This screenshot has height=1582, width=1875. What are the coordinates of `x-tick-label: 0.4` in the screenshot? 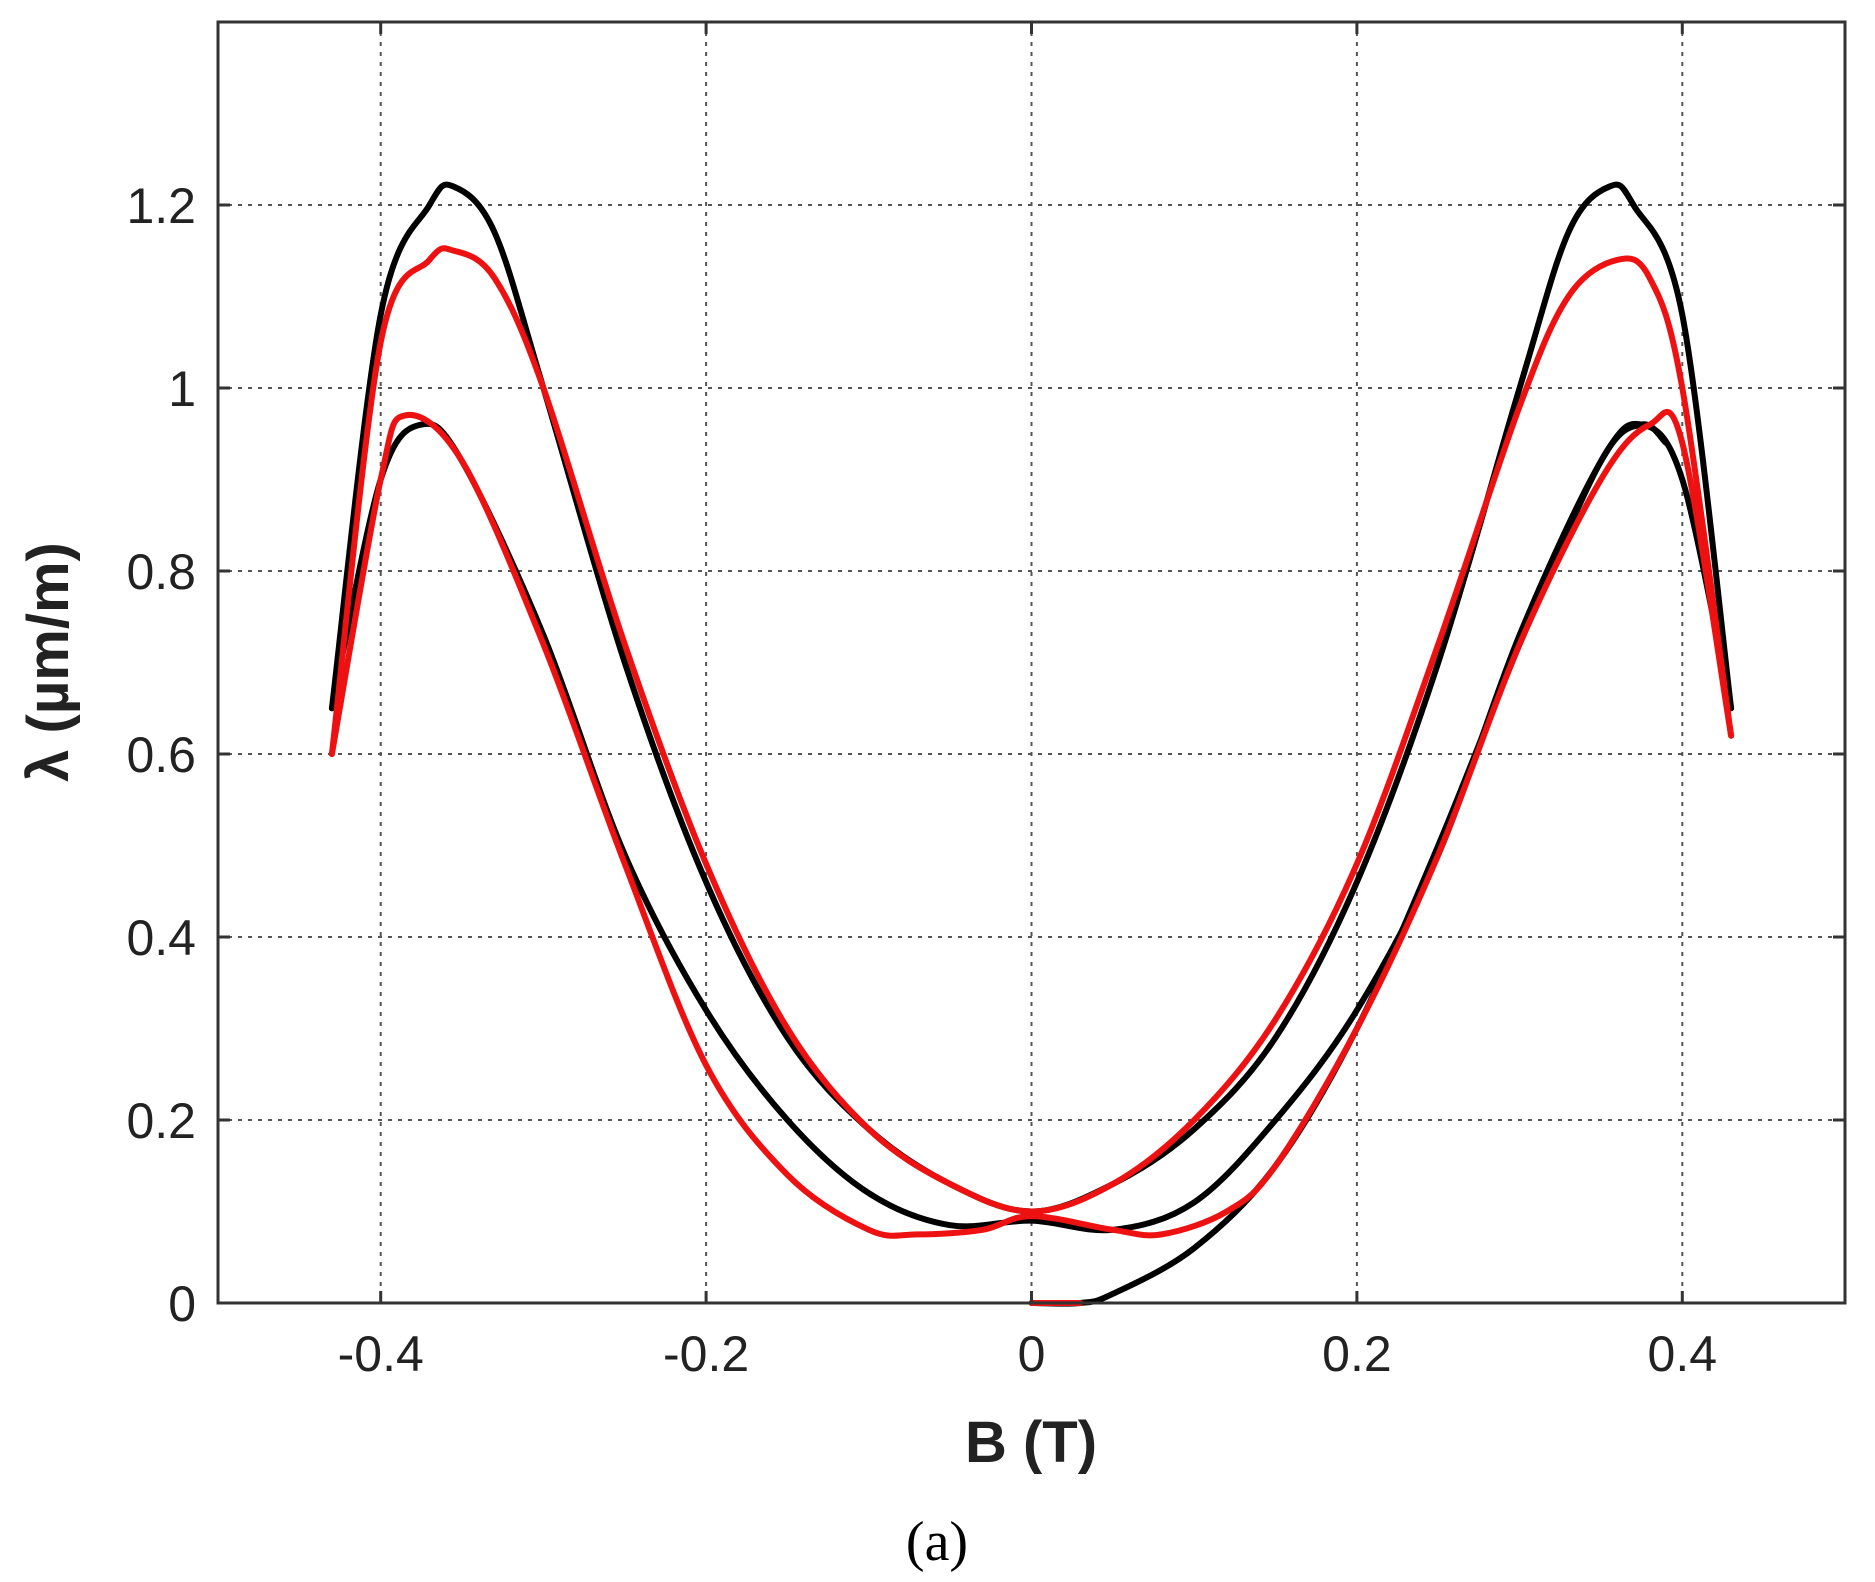 It's located at (1683, 1354).